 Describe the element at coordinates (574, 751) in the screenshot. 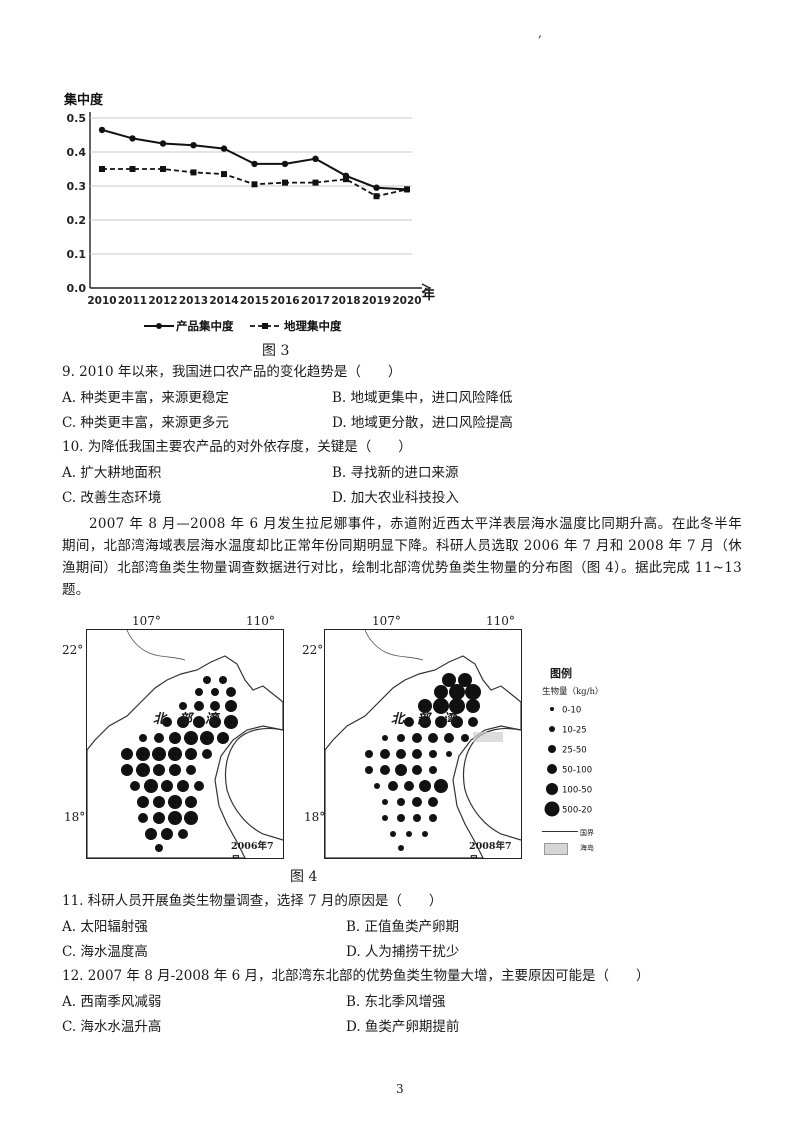

I see `legend-item-label: 25-50` at that location.